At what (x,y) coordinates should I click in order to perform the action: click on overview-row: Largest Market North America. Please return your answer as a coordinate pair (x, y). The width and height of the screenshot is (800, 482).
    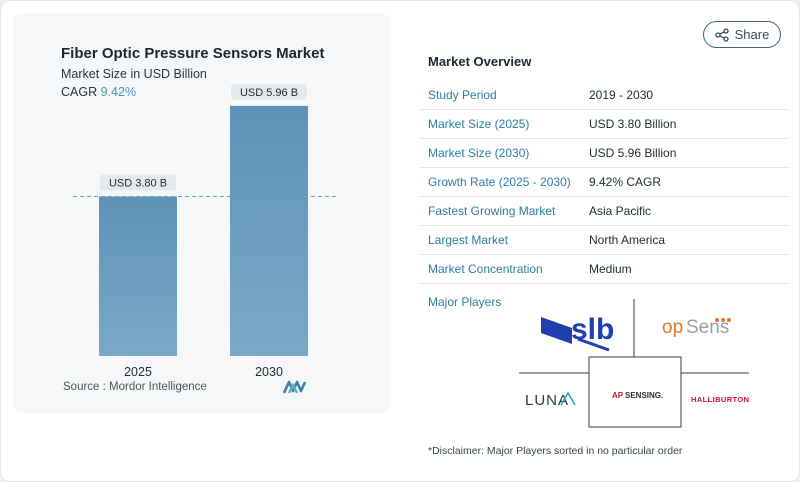
    Looking at the image, I should click on (604, 240).